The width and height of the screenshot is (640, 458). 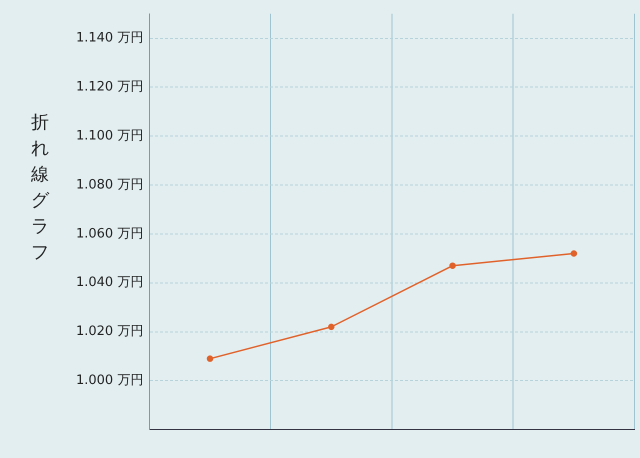 I want to click on y-tick-label: 1.020 万円, so click(x=110, y=332).